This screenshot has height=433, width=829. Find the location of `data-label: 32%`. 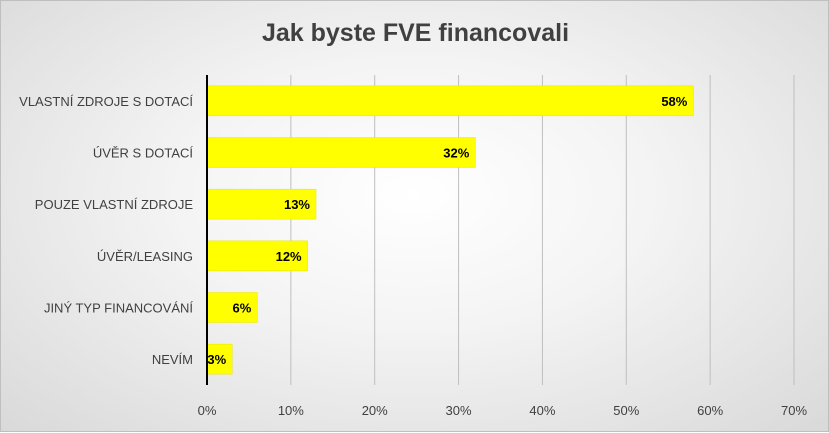

data-label: 32% is located at coordinates (456, 153).